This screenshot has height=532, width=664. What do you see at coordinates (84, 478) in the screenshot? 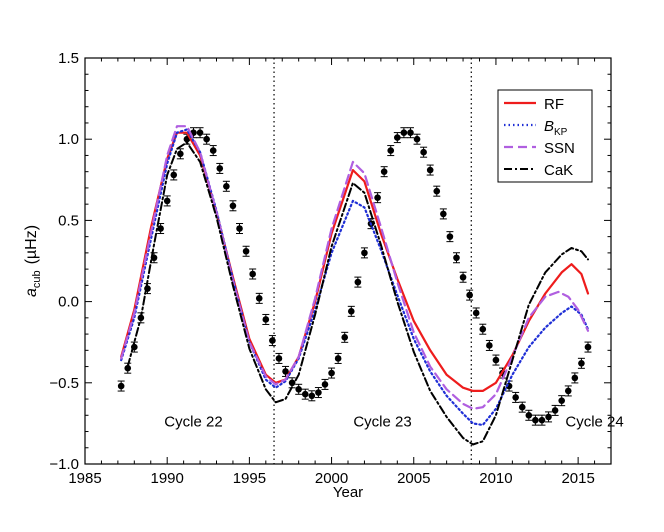
I see `x-tick-label: 1985` at bounding box center [84, 478].